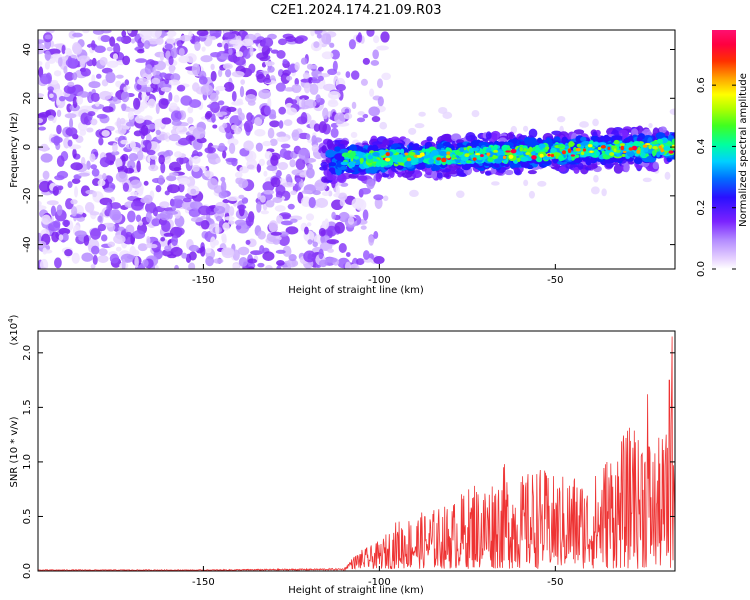 Image resolution: width=750 pixels, height=600 pixels. I want to click on spectrogram-x-tick-label: -100, so click(379, 280).